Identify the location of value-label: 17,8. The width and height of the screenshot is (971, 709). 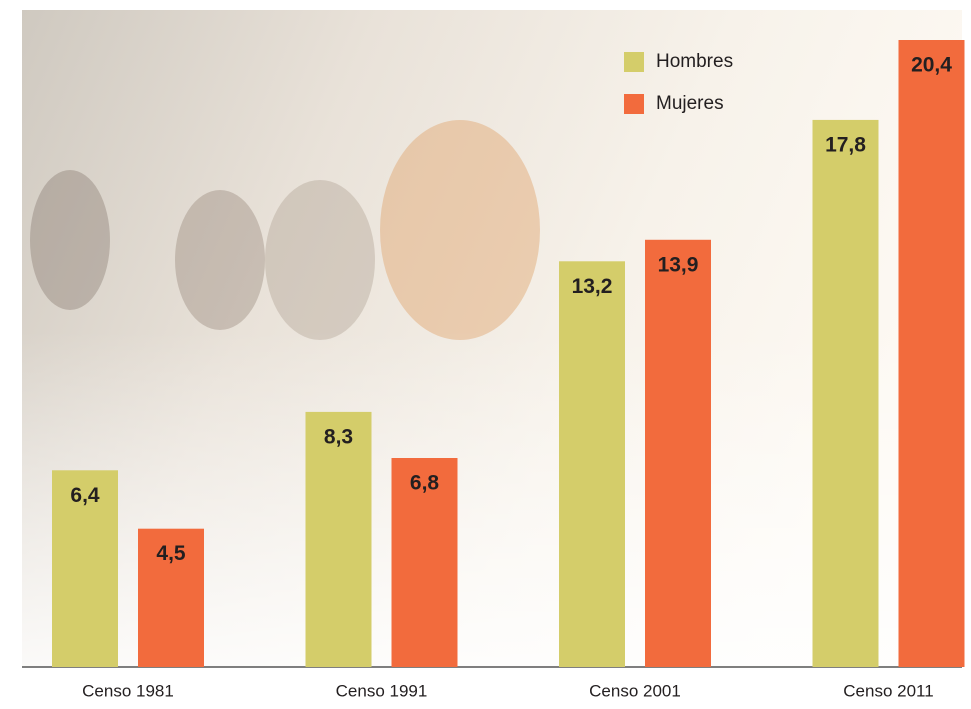
(845, 144).